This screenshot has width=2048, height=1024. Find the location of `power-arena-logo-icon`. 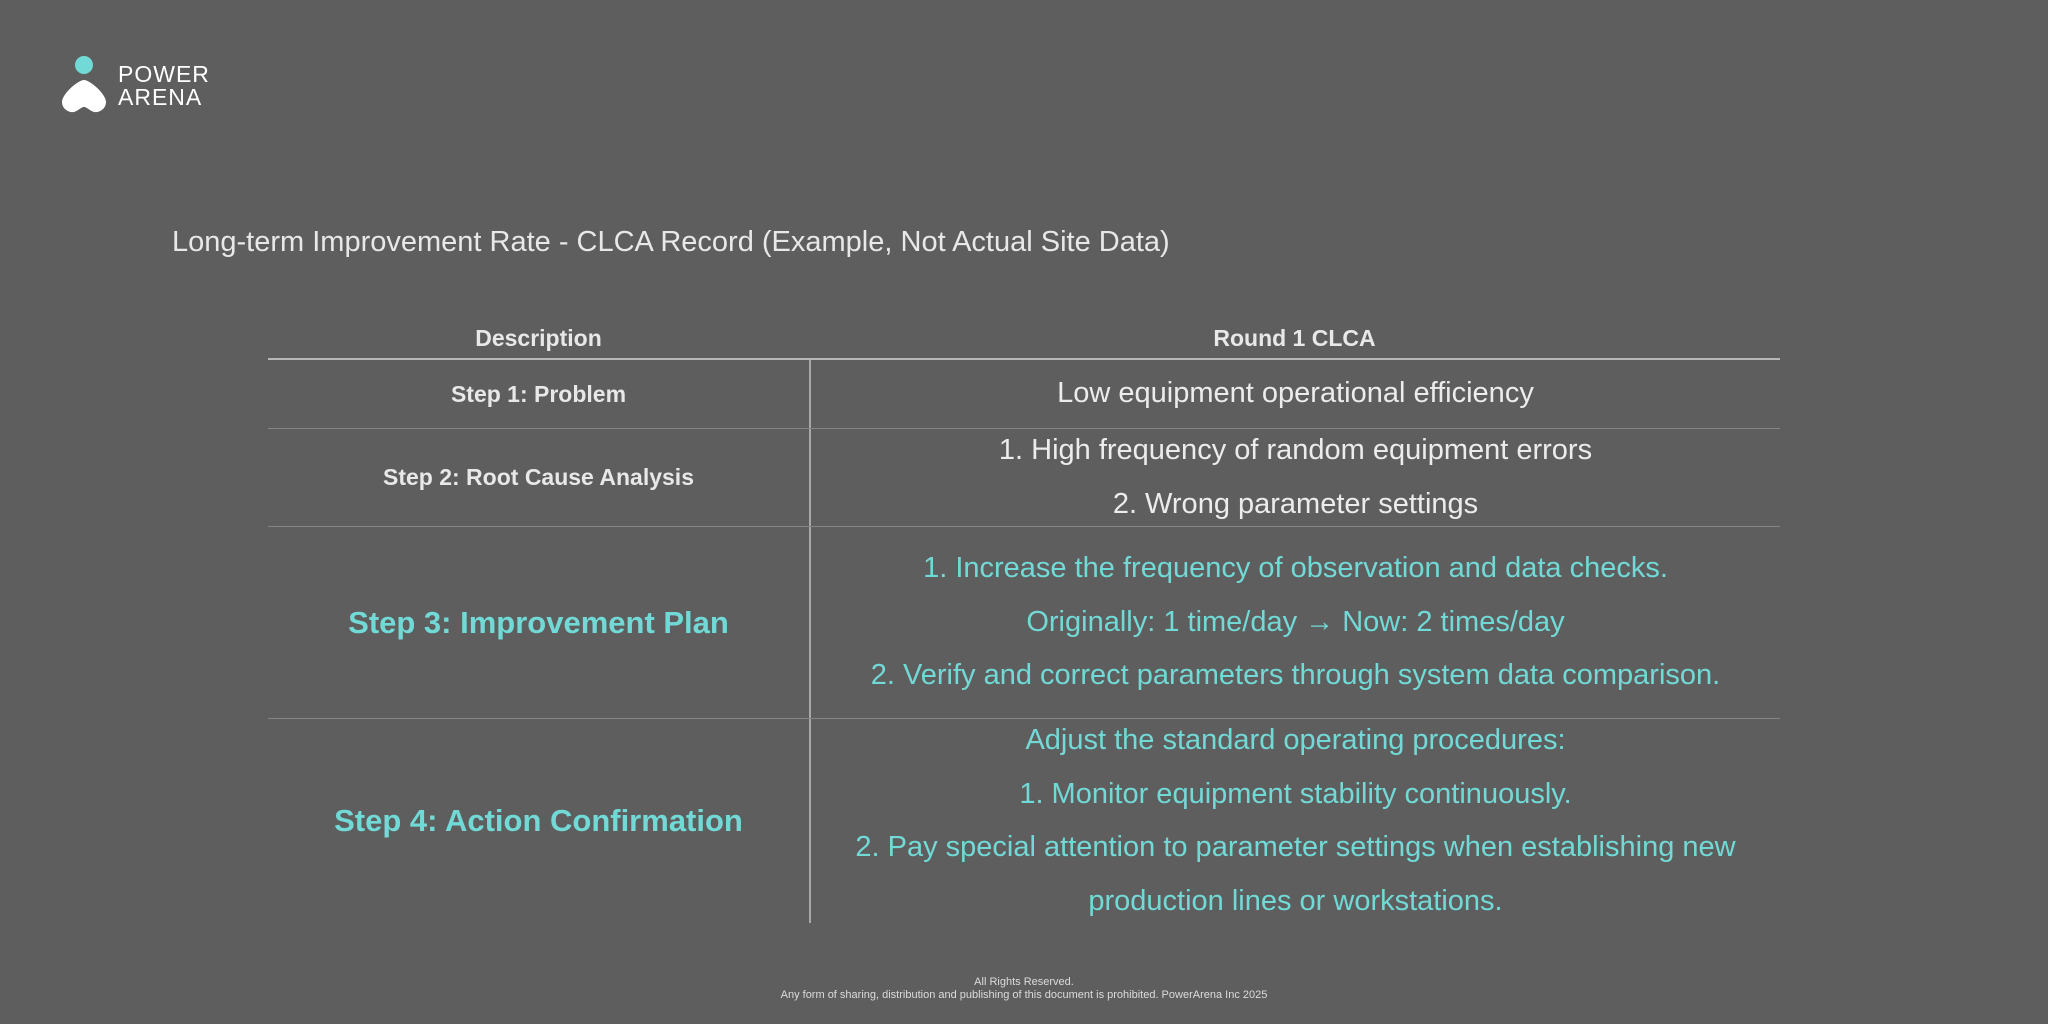

power-arena-logo-icon is located at coordinates (84, 84).